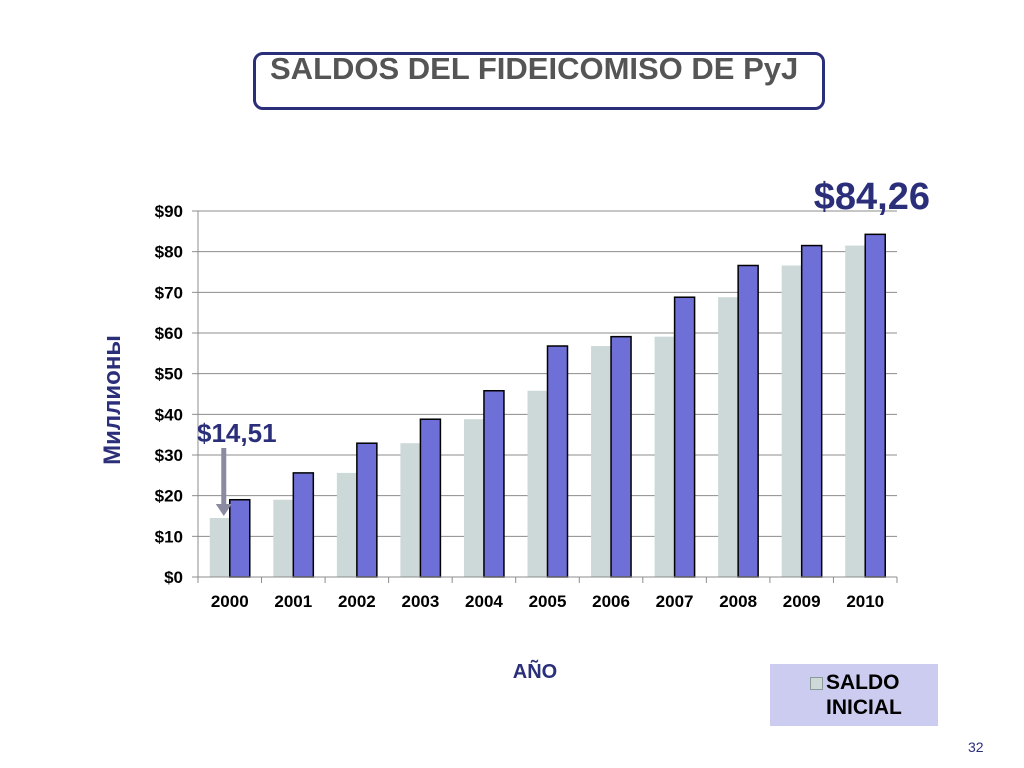  What do you see at coordinates (169, 374) in the screenshot?
I see `y-tick-label: $50` at bounding box center [169, 374].